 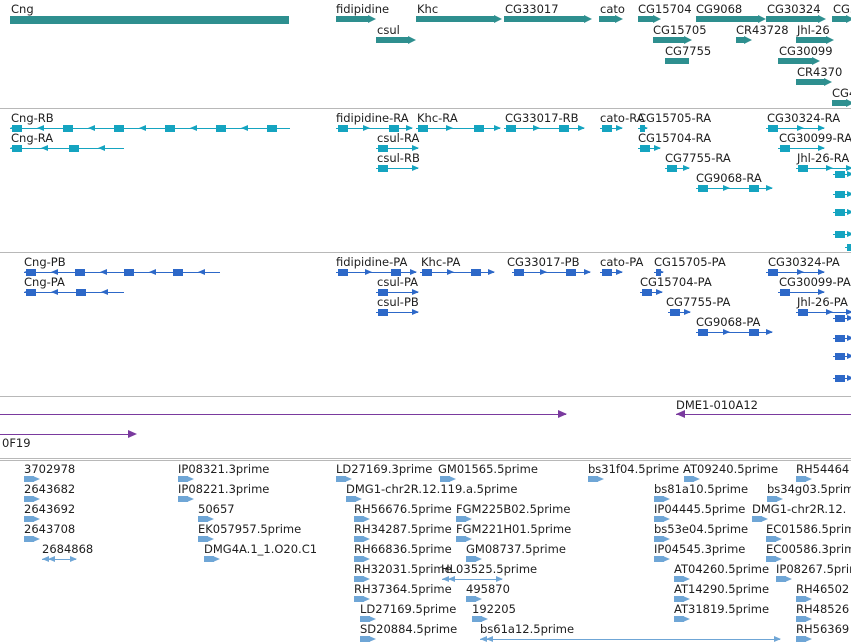 I want to click on feature-label: csul, so click(x=388, y=30).